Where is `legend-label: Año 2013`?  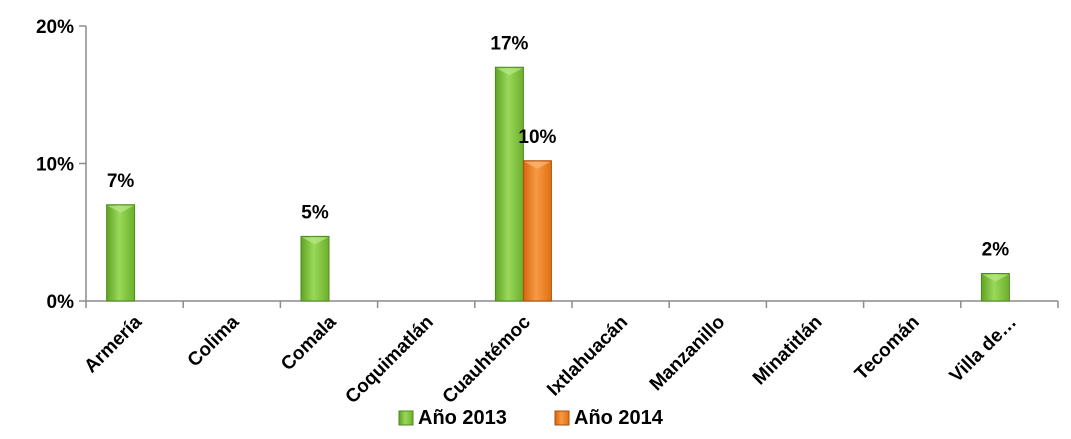
legend-label: Año 2013 is located at coordinates (462, 418).